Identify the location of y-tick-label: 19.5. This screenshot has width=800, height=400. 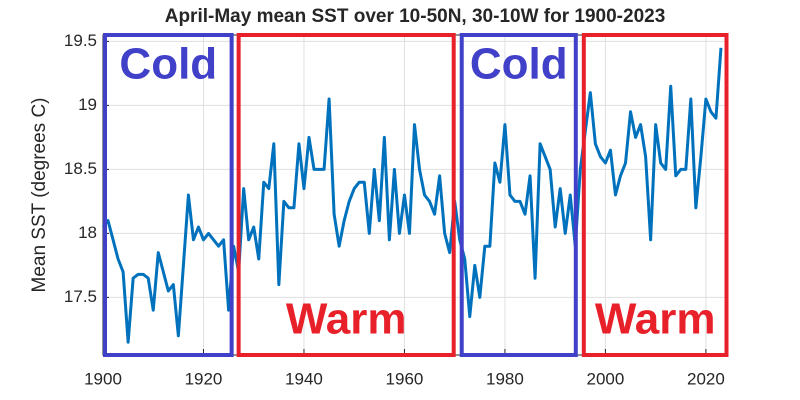
(80, 40).